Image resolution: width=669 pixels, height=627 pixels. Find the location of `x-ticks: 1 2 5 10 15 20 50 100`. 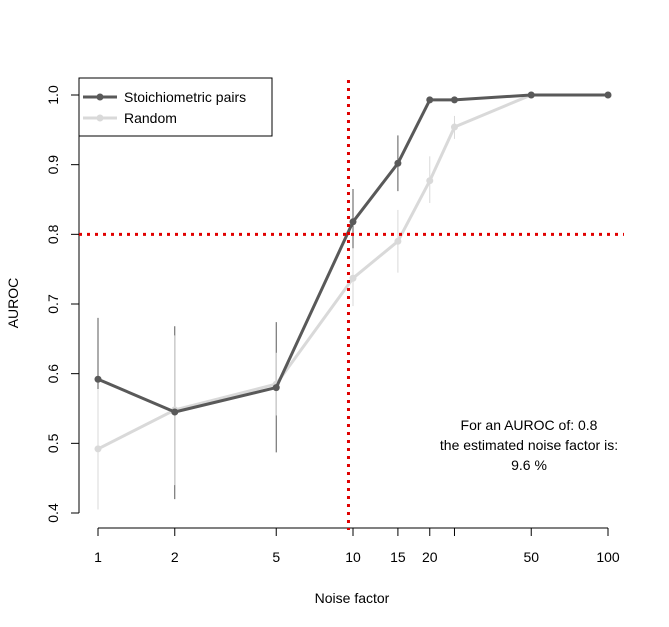

x-ticks: 1 2 5 10 15 20 50 100 is located at coordinates (357, 546).